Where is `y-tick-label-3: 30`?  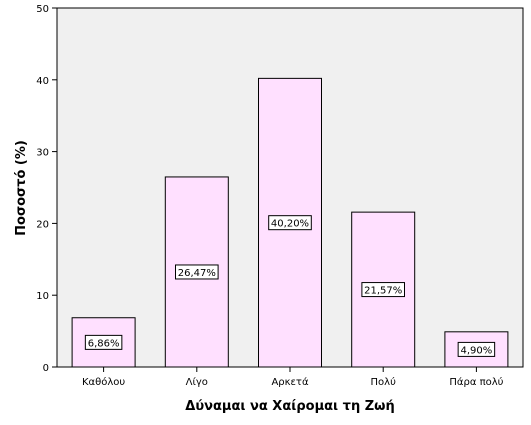 y-tick-label-3: 30 is located at coordinates (42, 153).